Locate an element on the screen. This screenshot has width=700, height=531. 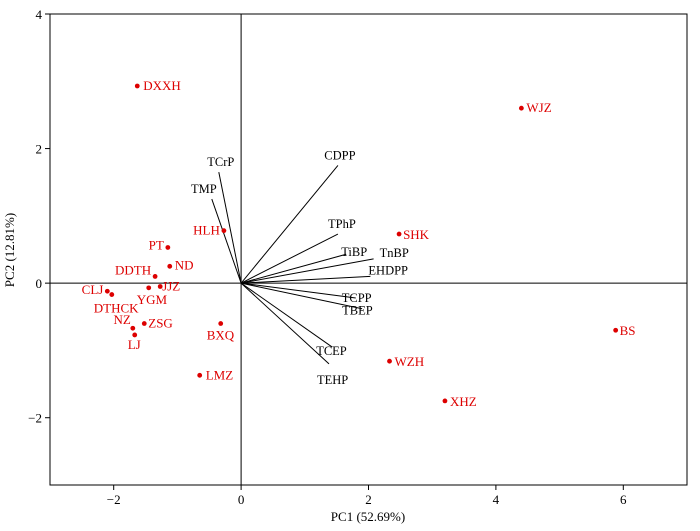
x-tick-label: 6 is located at coordinates (623, 499).